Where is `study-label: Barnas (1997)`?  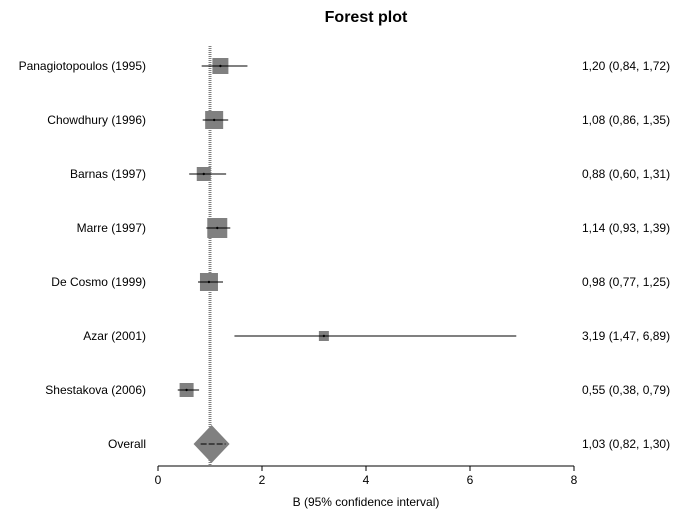 study-label: Barnas (1997) is located at coordinates (108, 174).